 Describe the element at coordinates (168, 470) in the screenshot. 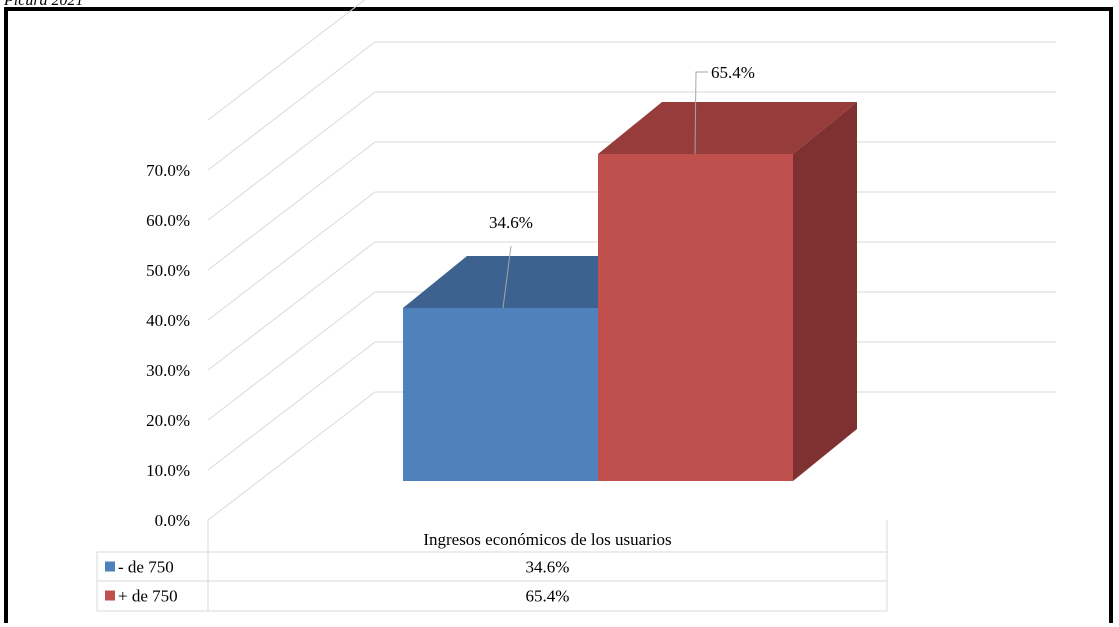

I see `y-tick-label: 10.0%` at that location.